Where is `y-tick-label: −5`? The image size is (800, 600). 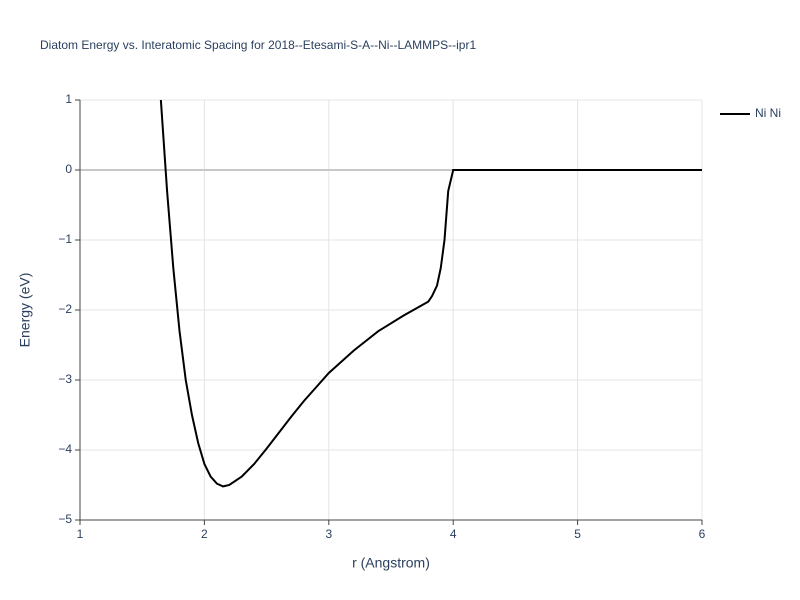 y-tick-label: −5 is located at coordinates (65, 519).